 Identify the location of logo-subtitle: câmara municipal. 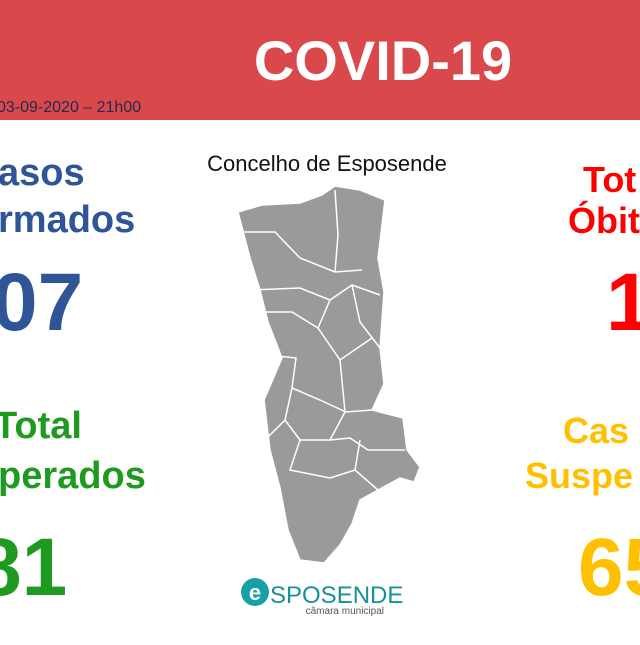
(345, 611).